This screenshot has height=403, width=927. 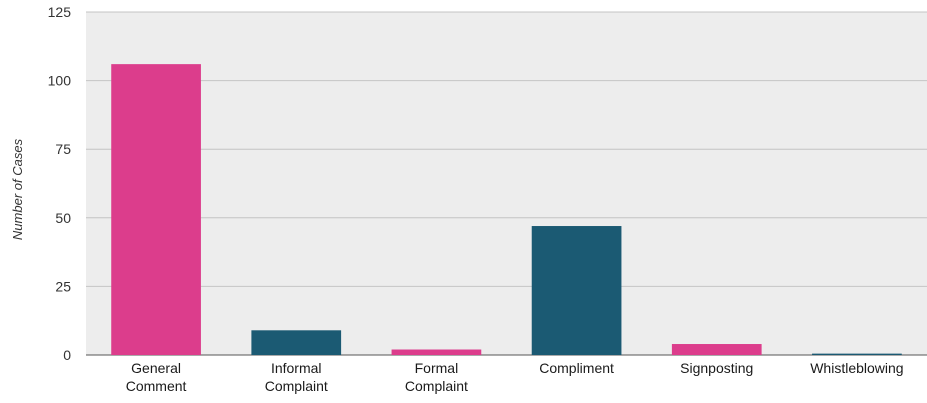 I want to click on x-tick-label: Signposting, so click(x=716, y=368).